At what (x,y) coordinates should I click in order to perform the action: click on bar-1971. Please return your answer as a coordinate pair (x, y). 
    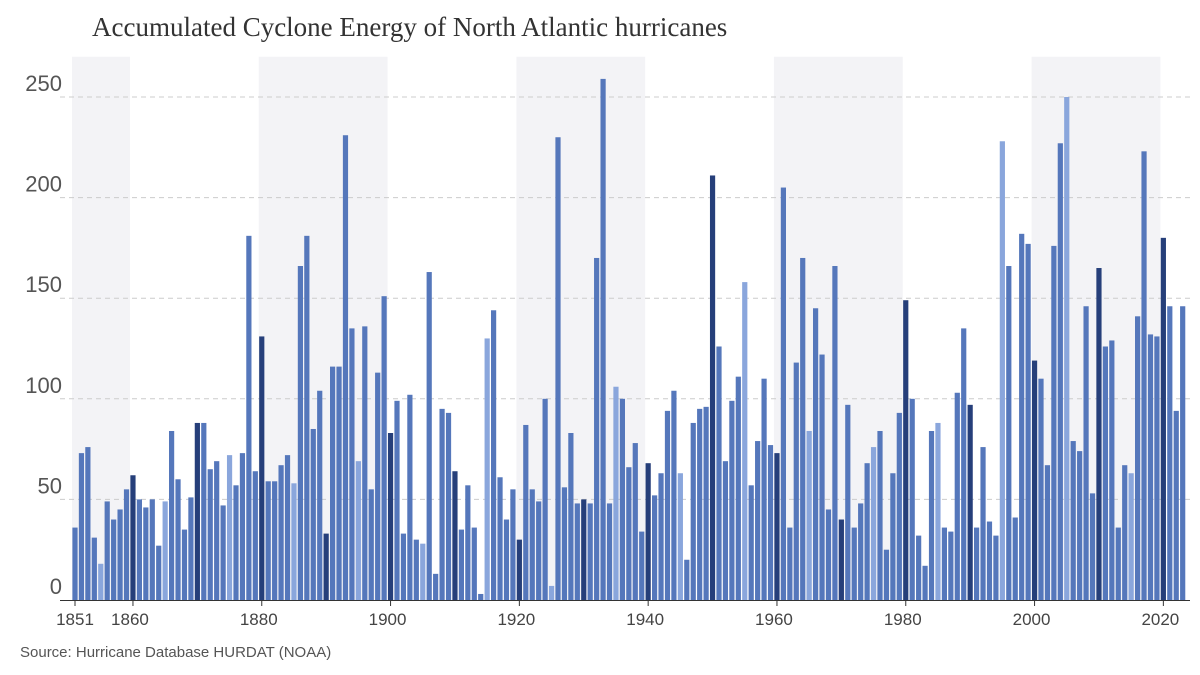
    Looking at the image, I should click on (848, 502).